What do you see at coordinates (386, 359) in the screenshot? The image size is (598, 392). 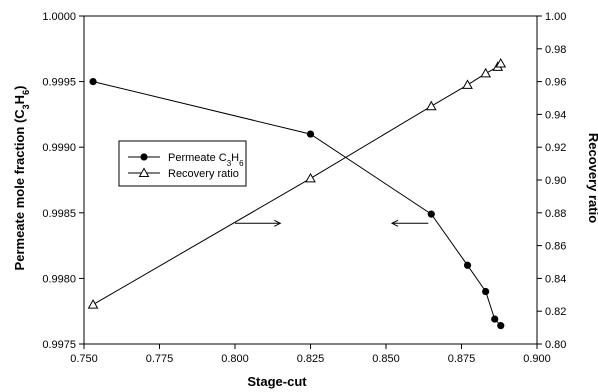 I see `x-tick-label: 0.850` at bounding box center [386, 359].